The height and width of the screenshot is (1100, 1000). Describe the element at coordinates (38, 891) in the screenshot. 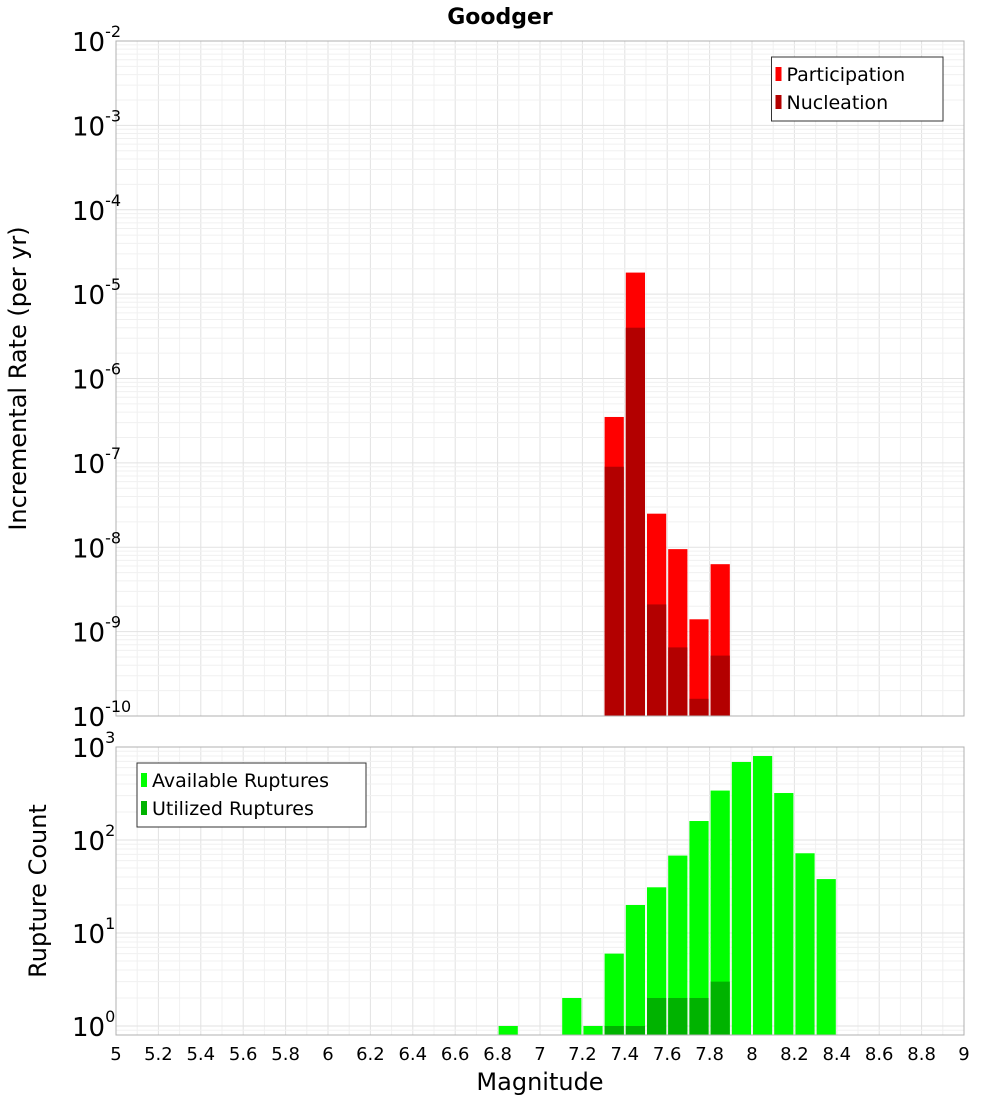

I see `y-axis-label: Rupture Count` at that location.